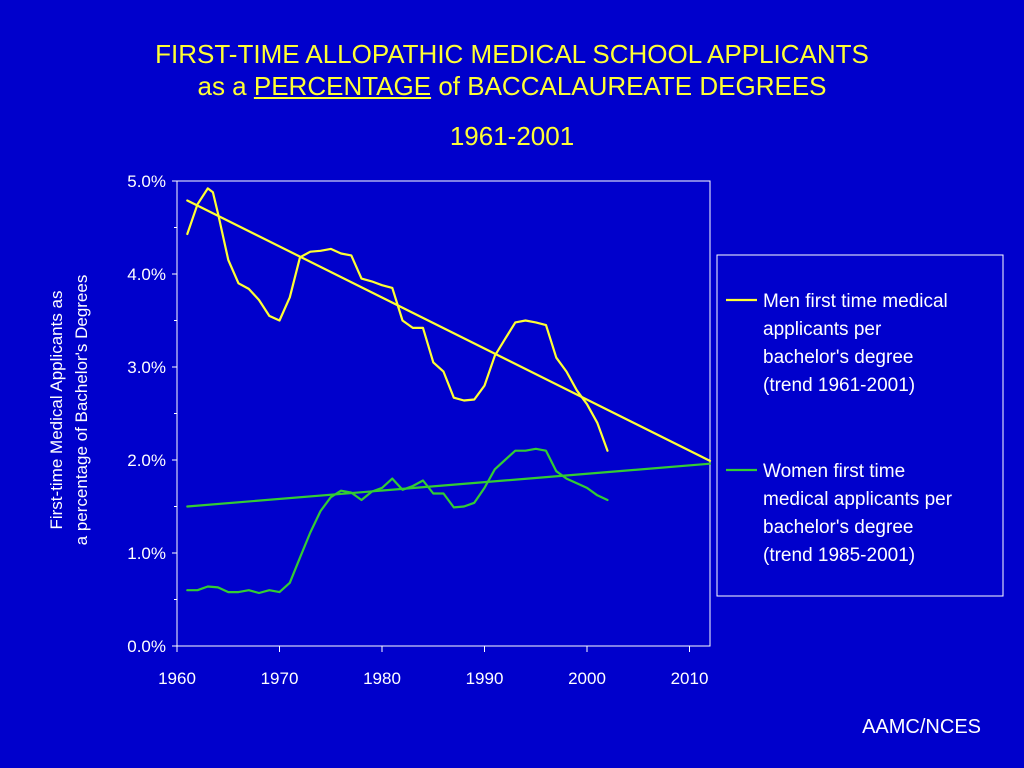 Image resolution: width=1024 pixels, height=768 pixels. Describe the element at coordinates (397, 521) in the screenshot. I see `series-line-2-actual` at that location.